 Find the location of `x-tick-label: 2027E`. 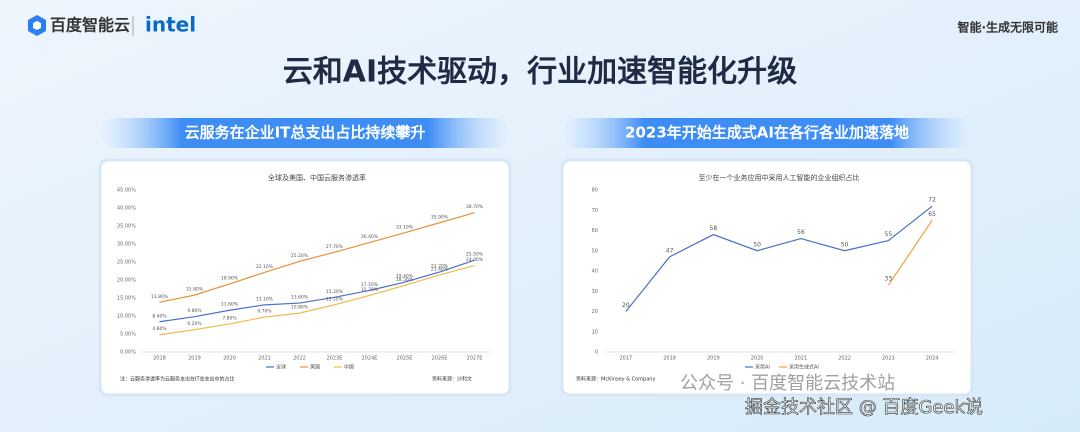

x-tick-label: 2027E is located at coordinates (475, 359).